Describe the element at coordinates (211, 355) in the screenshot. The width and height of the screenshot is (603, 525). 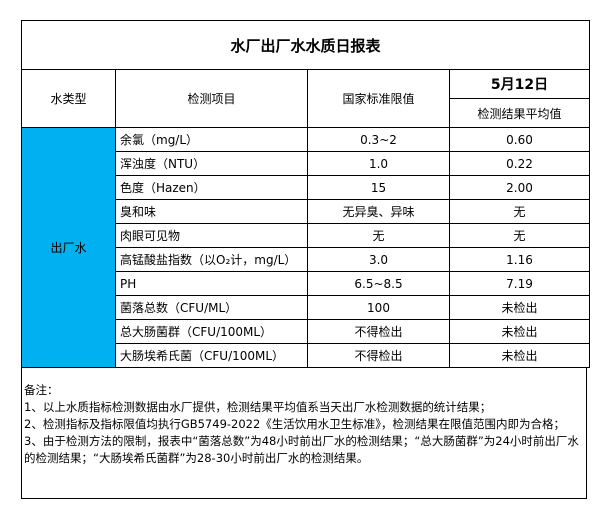
I see `item-cell: 大肠埃希氏菌（CFU/100ML）` at that location.